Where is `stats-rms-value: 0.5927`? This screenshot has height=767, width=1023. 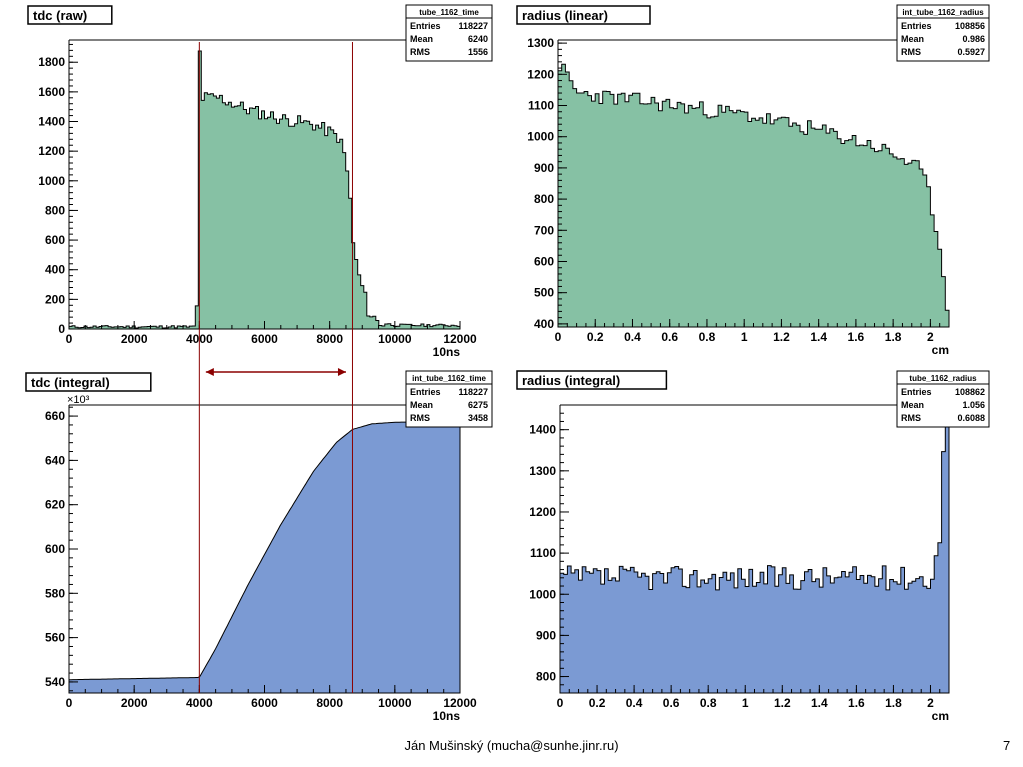
stats-rms-value: 0.5927 is located at coordinates (971, 52).